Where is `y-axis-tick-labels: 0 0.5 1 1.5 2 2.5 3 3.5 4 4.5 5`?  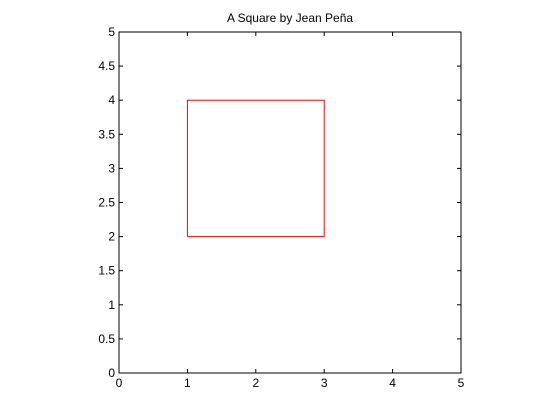
y-axis-tick-labels: 0 0.5 1 1.5 2 2.5 3 3.5 4 4.5 5 is located at coordinates (106, 202).